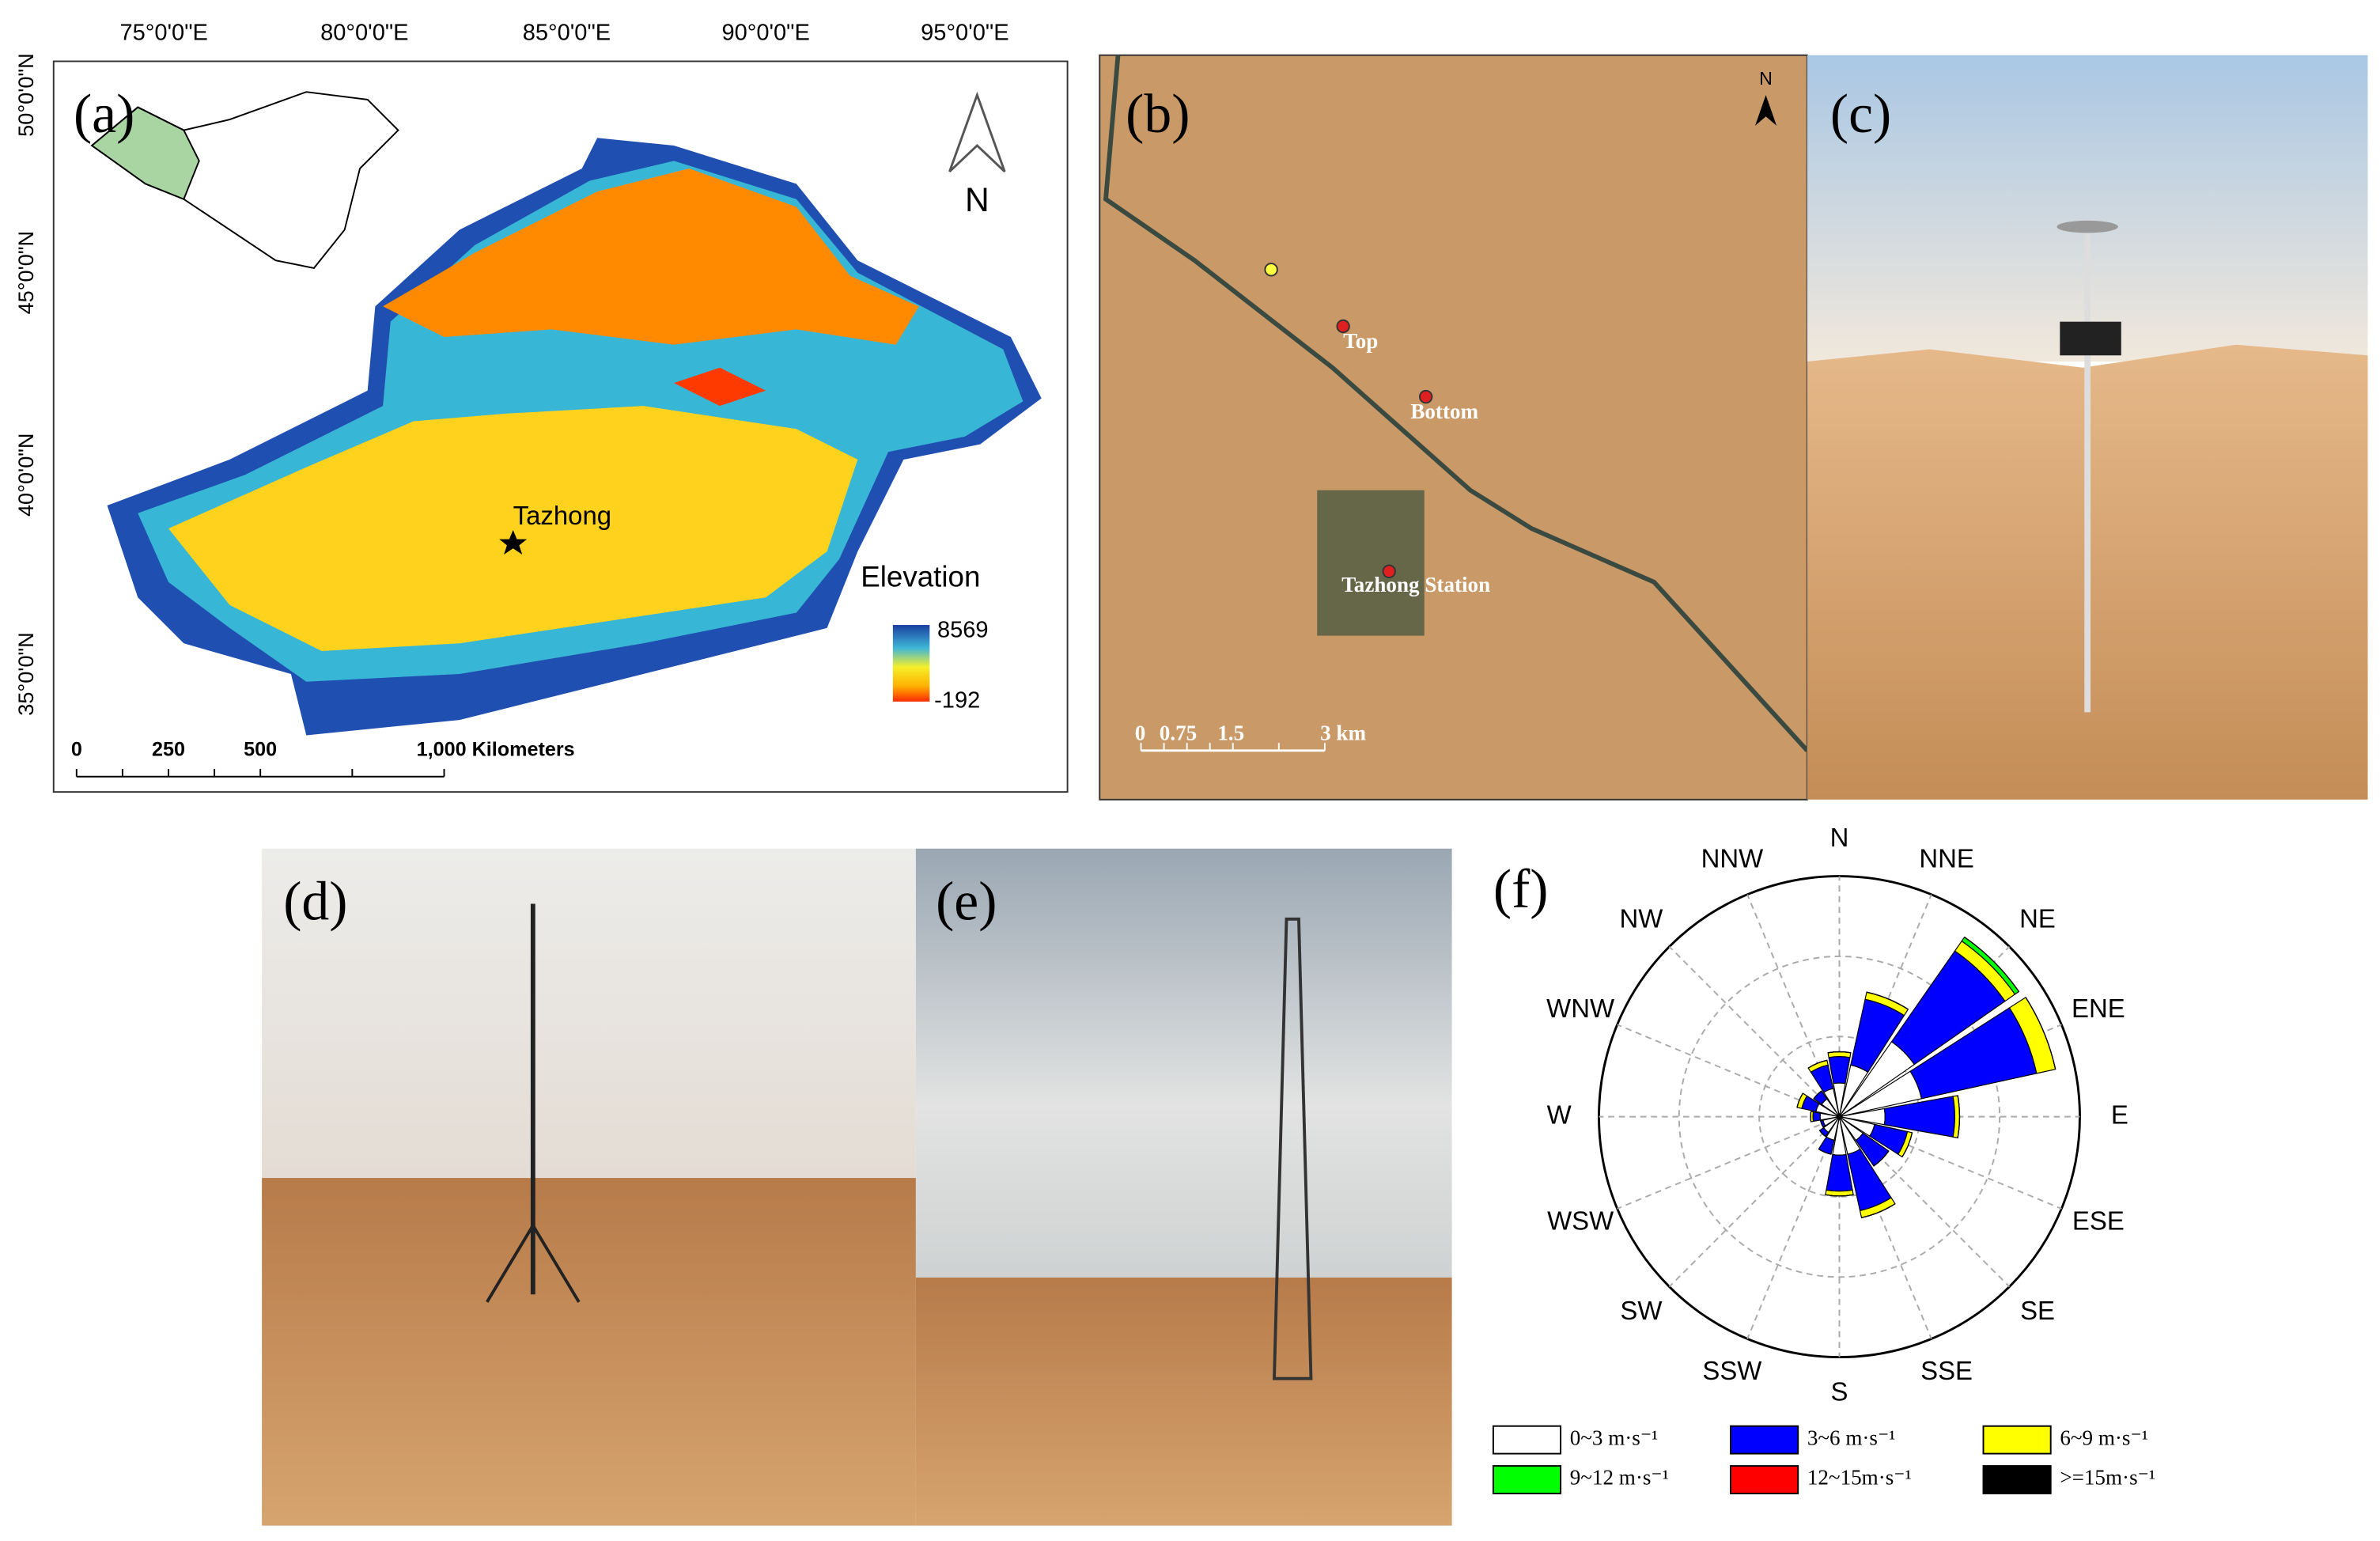 The height and width of the screenshot is (1541, 2380). What do you see at coordinates (2107, 1478) in the screenshot?
I see `legend-label: >=15m·s⁻¹` at bounding box center [2107, 1478].